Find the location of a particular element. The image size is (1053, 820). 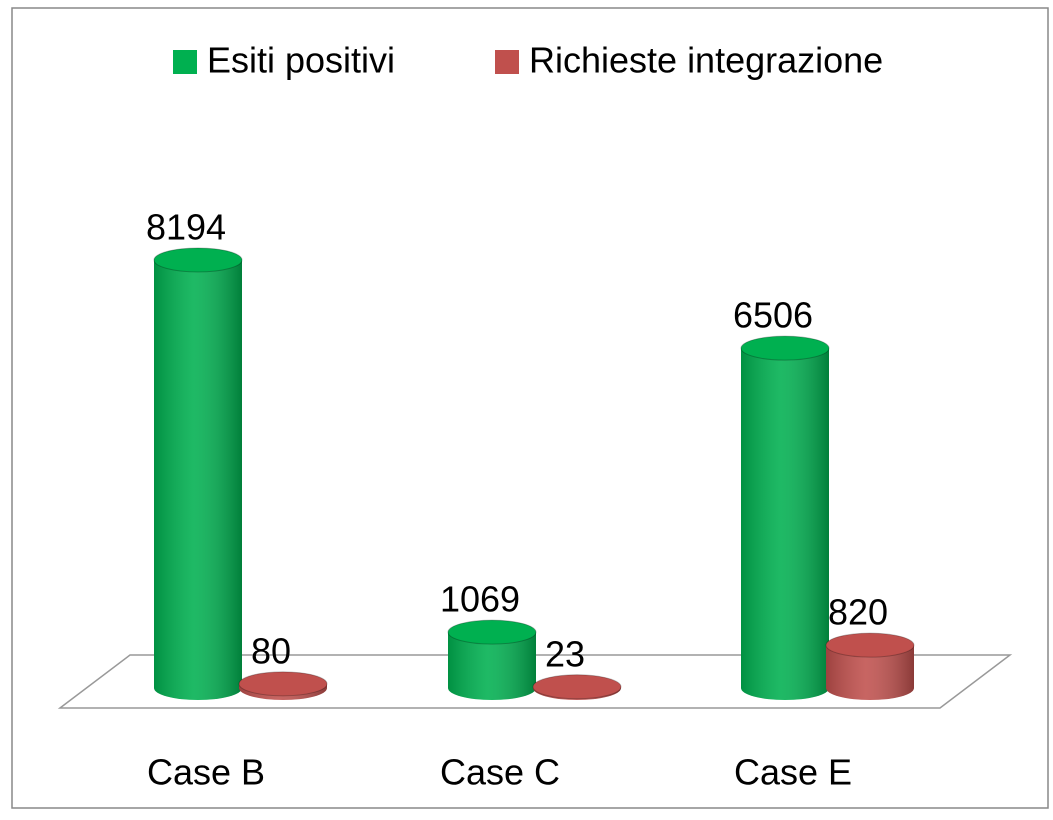

legend-label: Esiti positivi is located at coordinates (301, 60).